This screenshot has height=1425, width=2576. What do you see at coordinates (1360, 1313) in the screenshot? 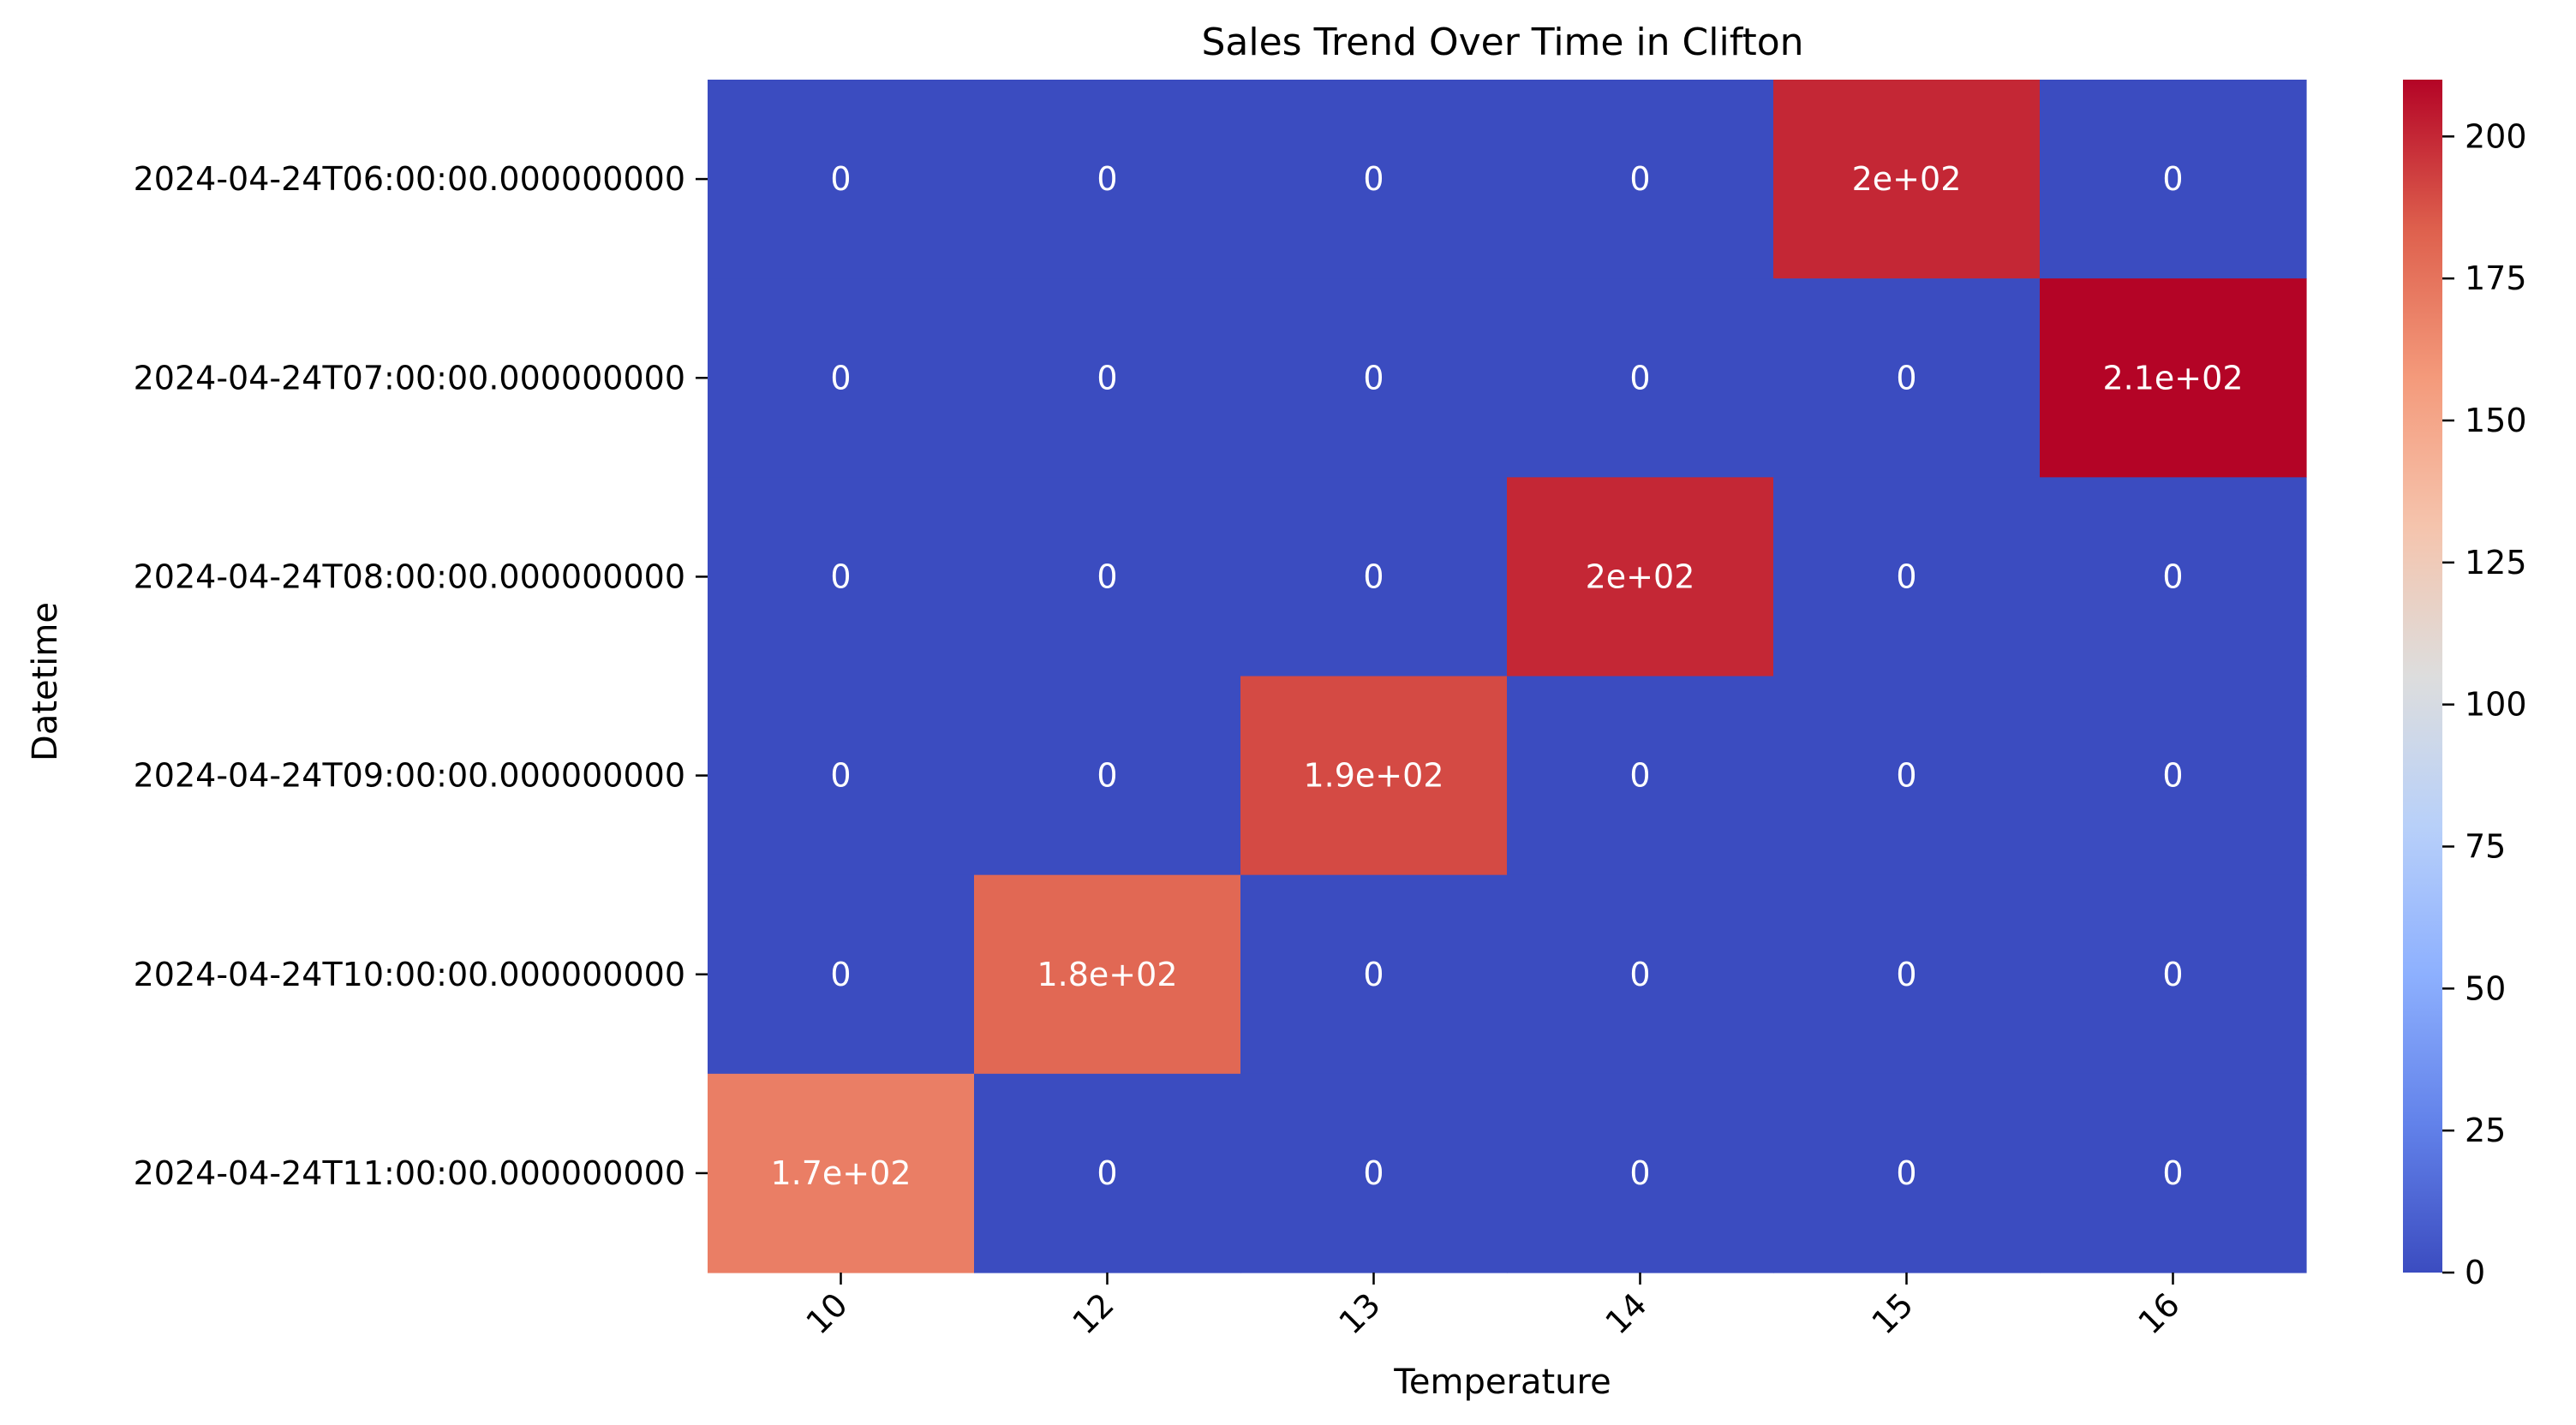
I see `x-tick-label: 13` at bounding box center [1360, 1313].